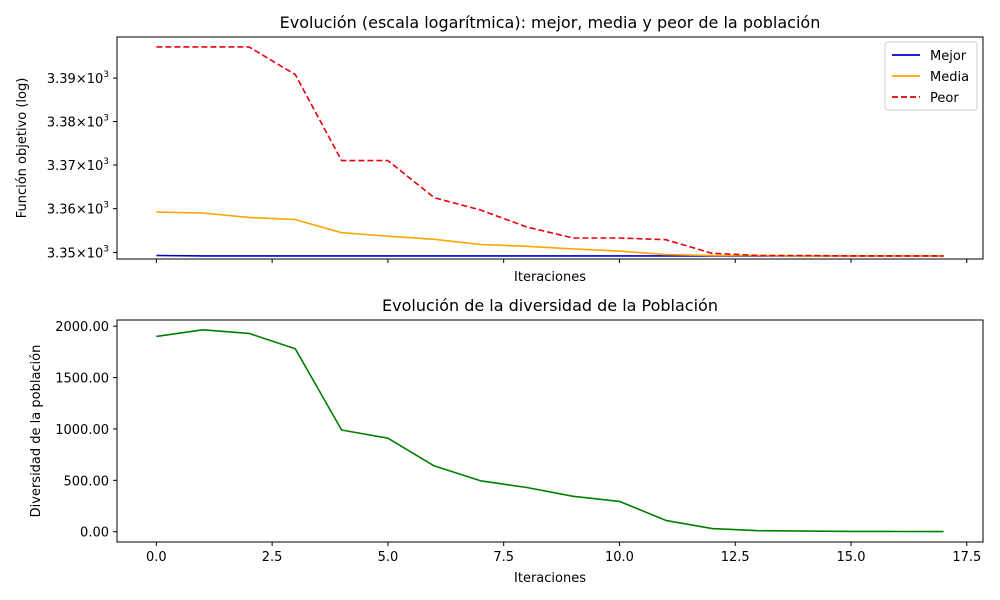 Image resolution: width=1000 pixels, height=600 pixels. What do you see at coordinates (82, 430) in the screenshot?
I see `y-tick-label: 1000.00` at bounding box center [82, 430].